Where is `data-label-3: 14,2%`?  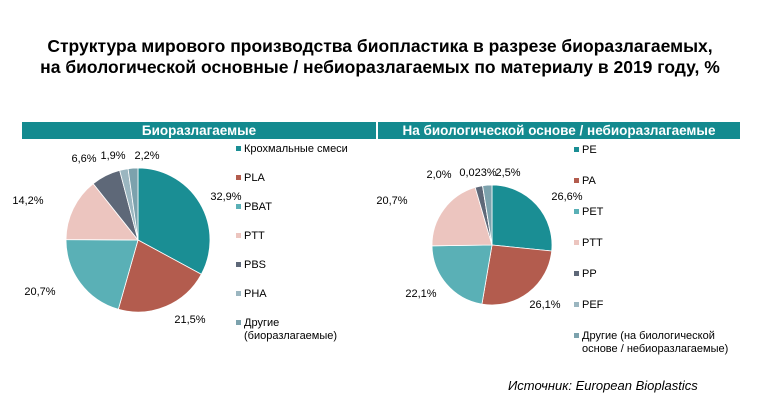
data-label-3: 14,2% is located at coordinates (27, 201).